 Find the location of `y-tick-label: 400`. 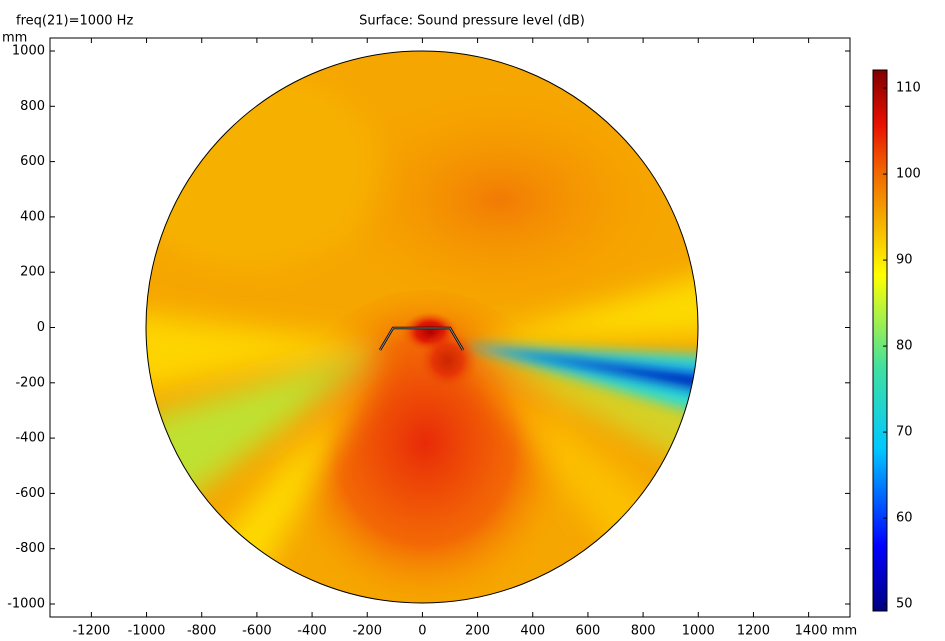

y-tick-label: 400 is located at coordinates (32, 216).